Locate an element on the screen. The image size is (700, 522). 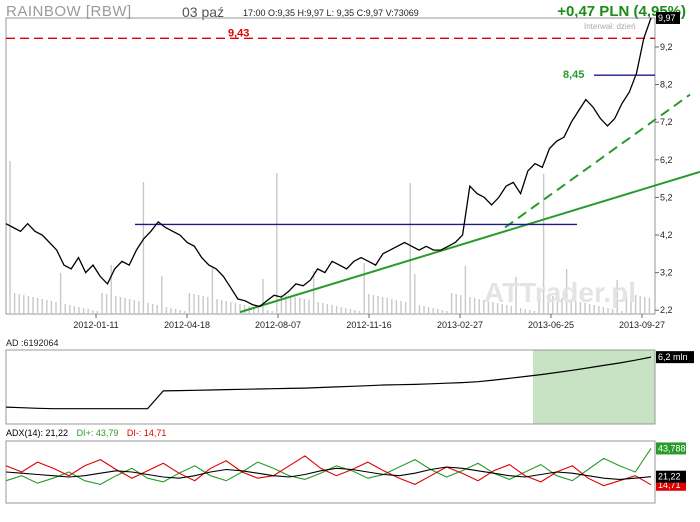
ad-panel-frame is located at coordinates (330, 387).